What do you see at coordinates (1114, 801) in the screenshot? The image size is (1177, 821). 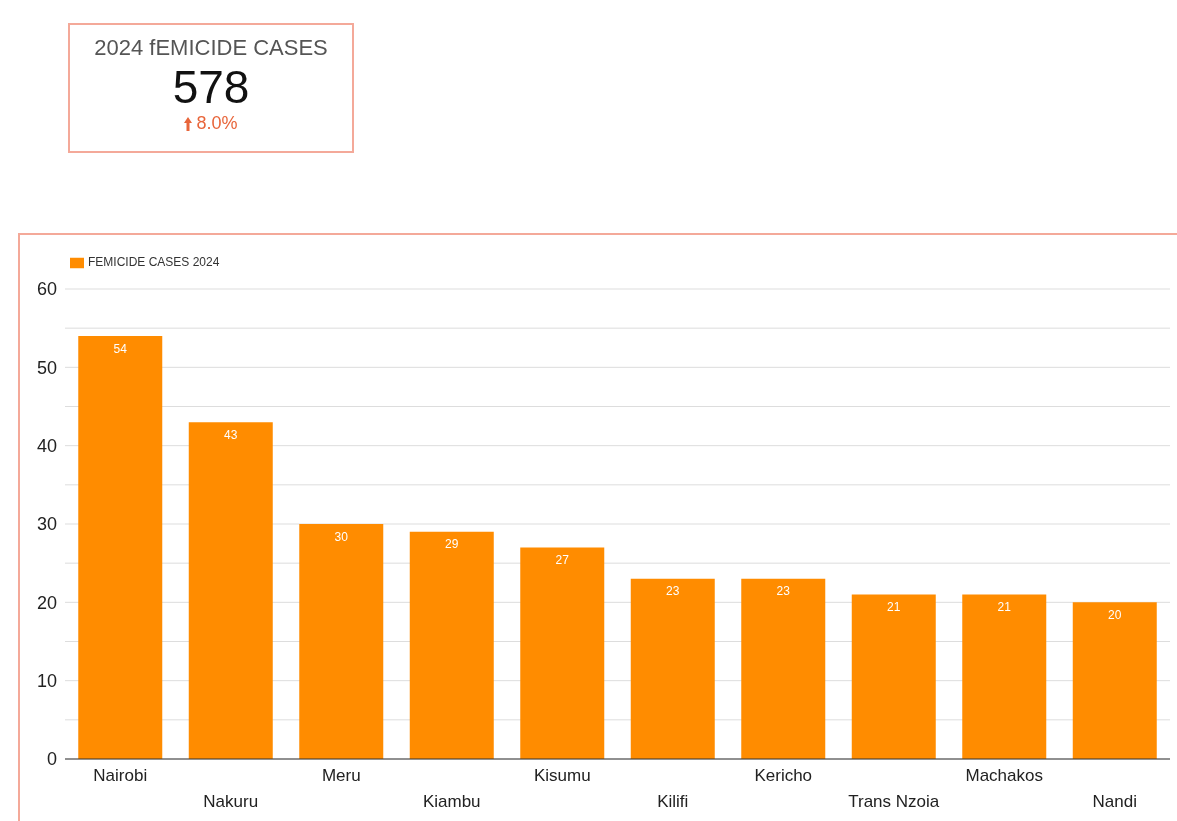 I see `x-tick-label: Nandi` at bounding box center [1114, 801].